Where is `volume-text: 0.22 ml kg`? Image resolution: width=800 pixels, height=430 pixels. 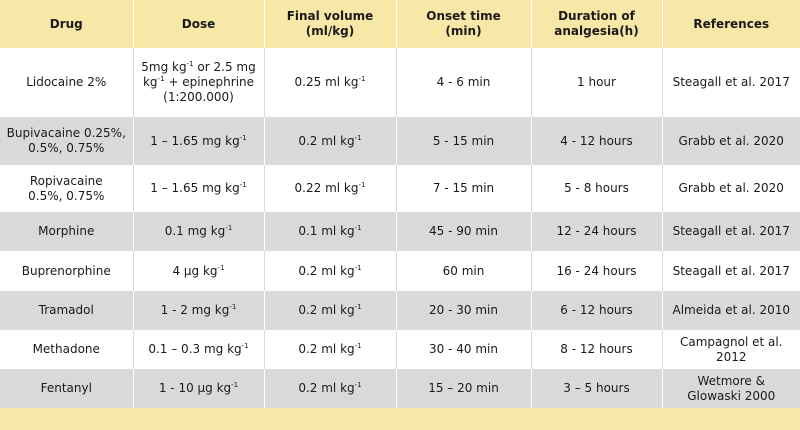 volume-text: 0.22 ml kg is located at coordinates (326, 188).